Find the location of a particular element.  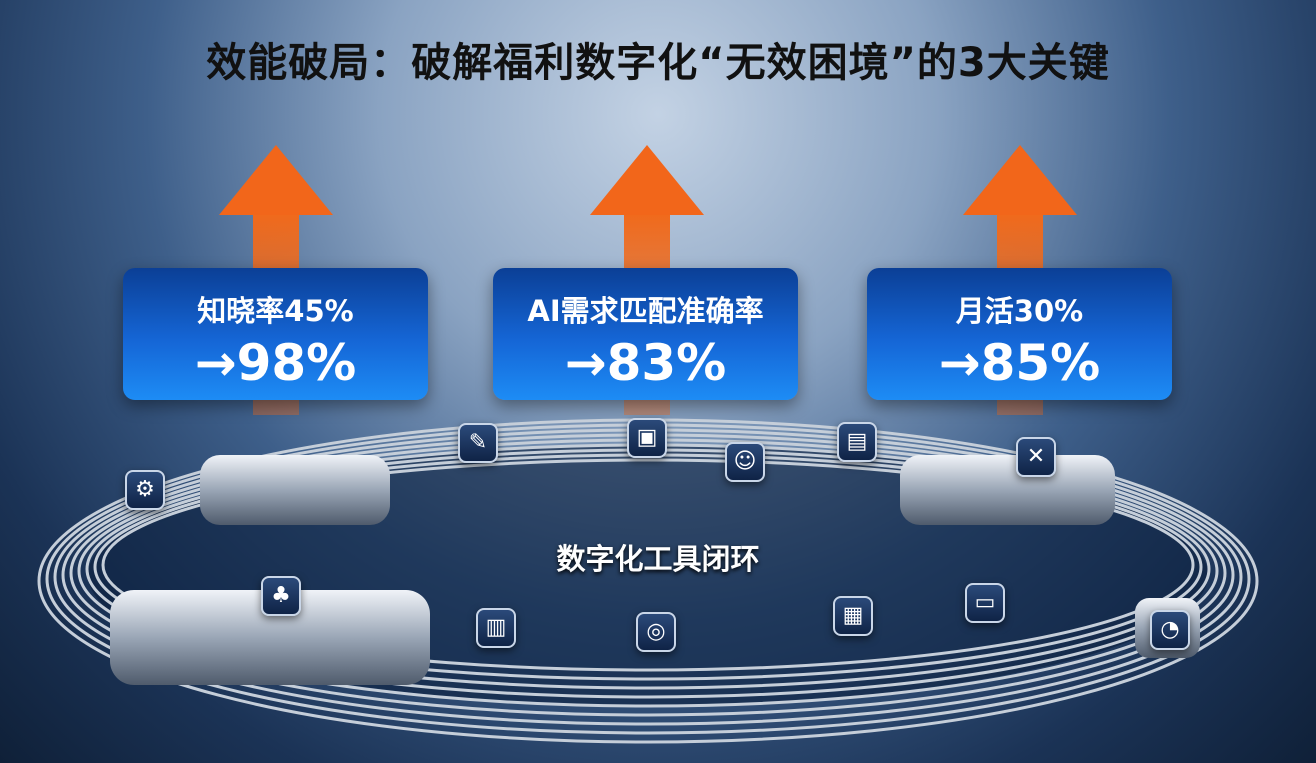

tools-icon: ✎ is located at coordinates (478, 443).